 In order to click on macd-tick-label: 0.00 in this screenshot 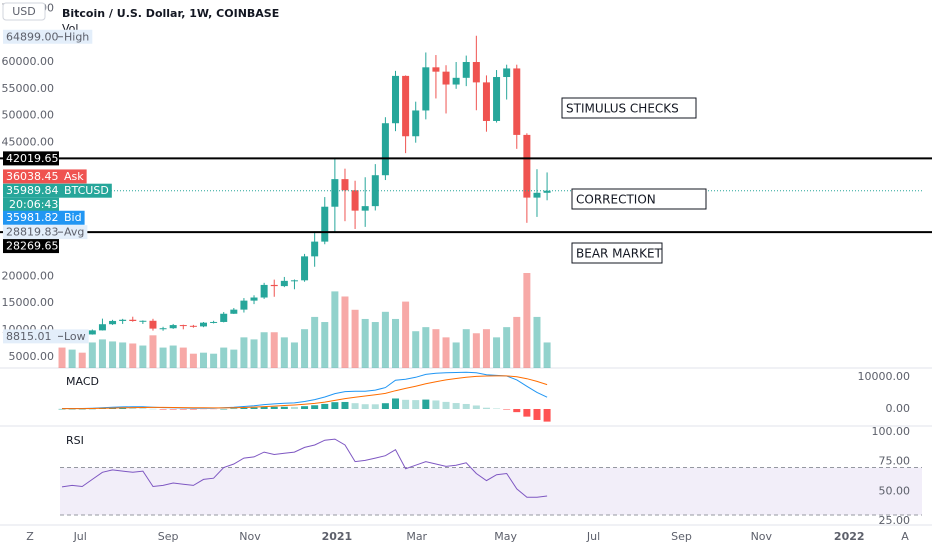, I will do `click(898, 408)`.